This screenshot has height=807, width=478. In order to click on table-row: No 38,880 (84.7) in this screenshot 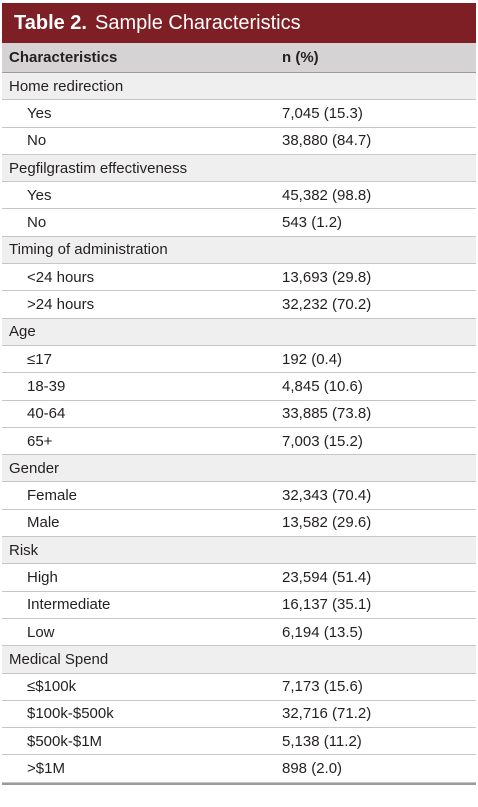, I will do `click(239, 141)`.